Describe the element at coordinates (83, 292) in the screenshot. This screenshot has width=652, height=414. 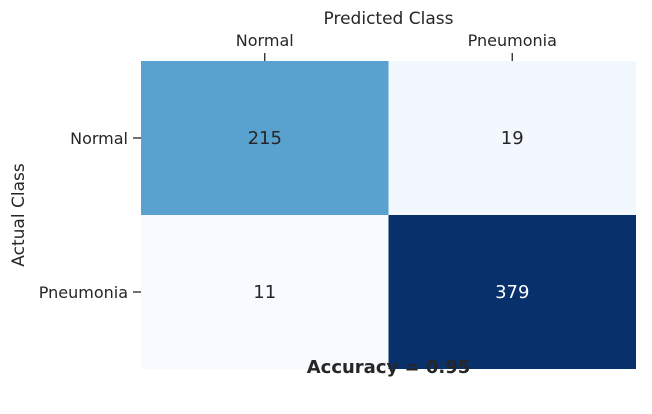
I see `y-tick-label-1: Pneumonia` at that location.